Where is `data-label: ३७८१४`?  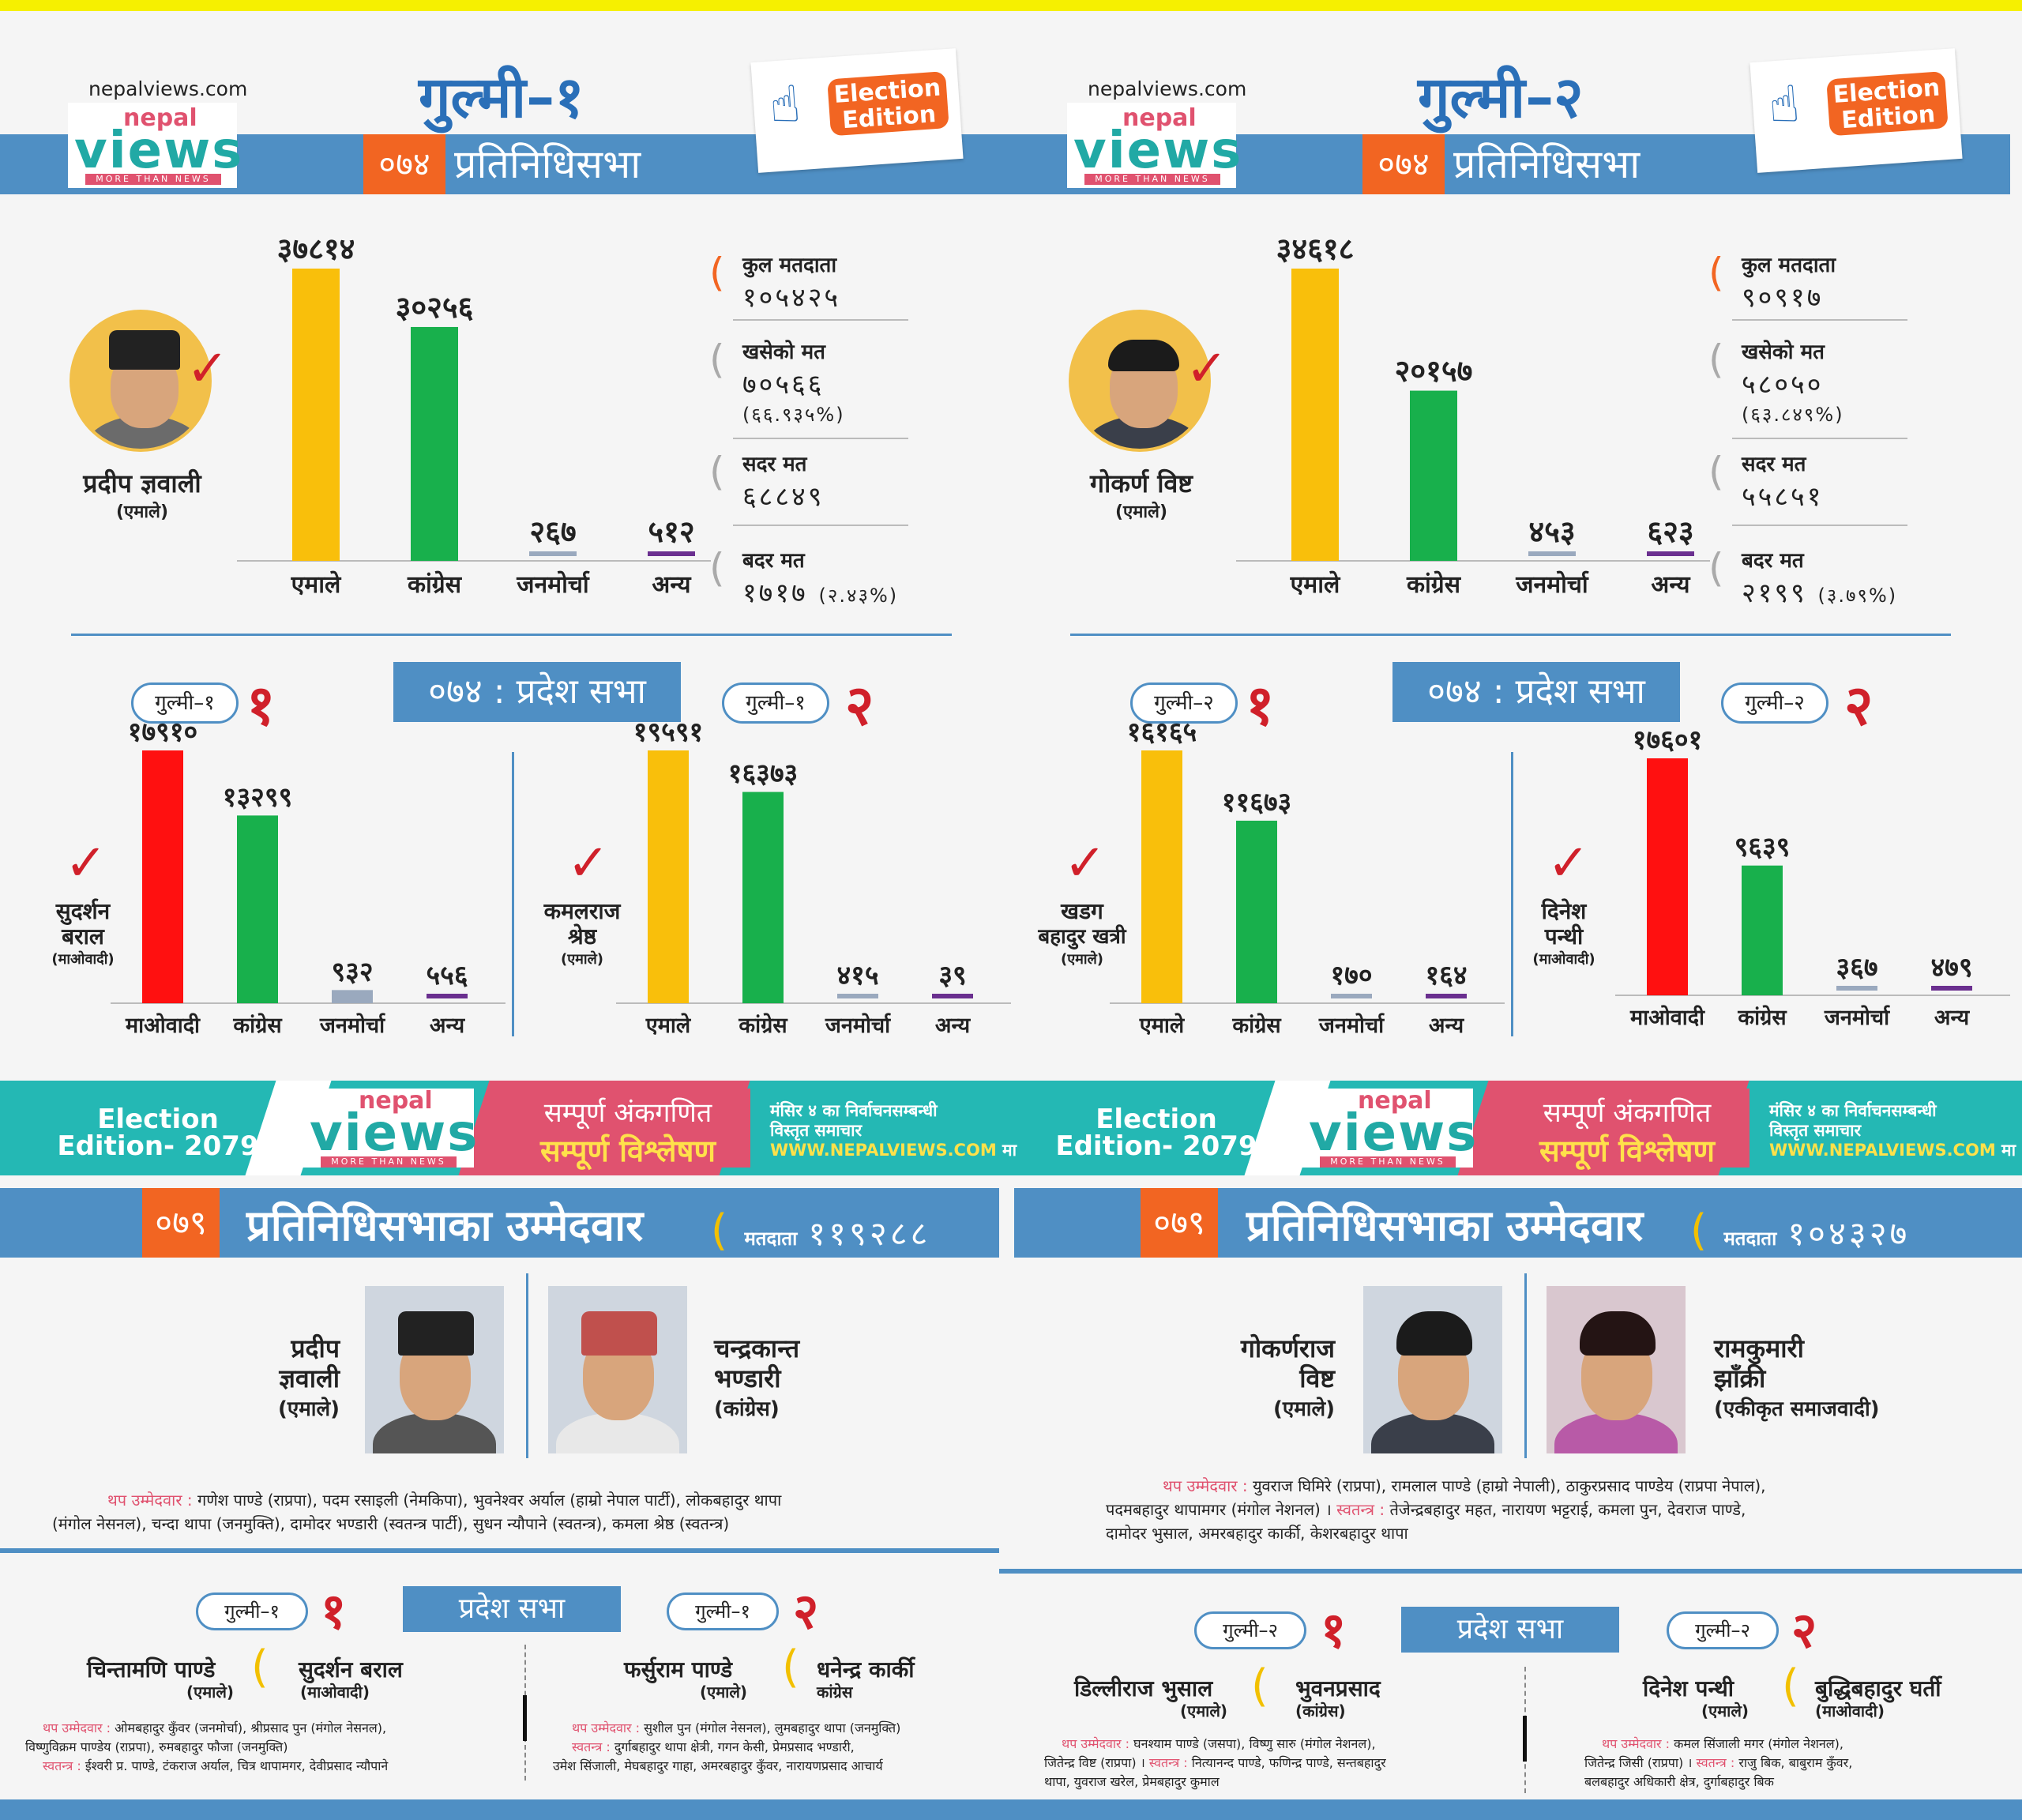
data-label: ३७८१४ is located at coordinates (316, 248).